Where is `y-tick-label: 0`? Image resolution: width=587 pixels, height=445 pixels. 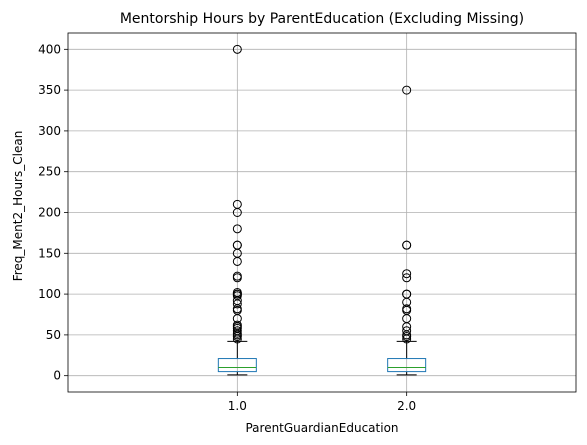
y-tick-label: 0 is located at coordinates (57, 376).